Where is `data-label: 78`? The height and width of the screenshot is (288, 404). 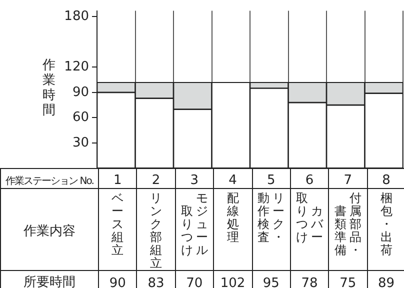
data-label: 78 is located at coordinates (309, 282).